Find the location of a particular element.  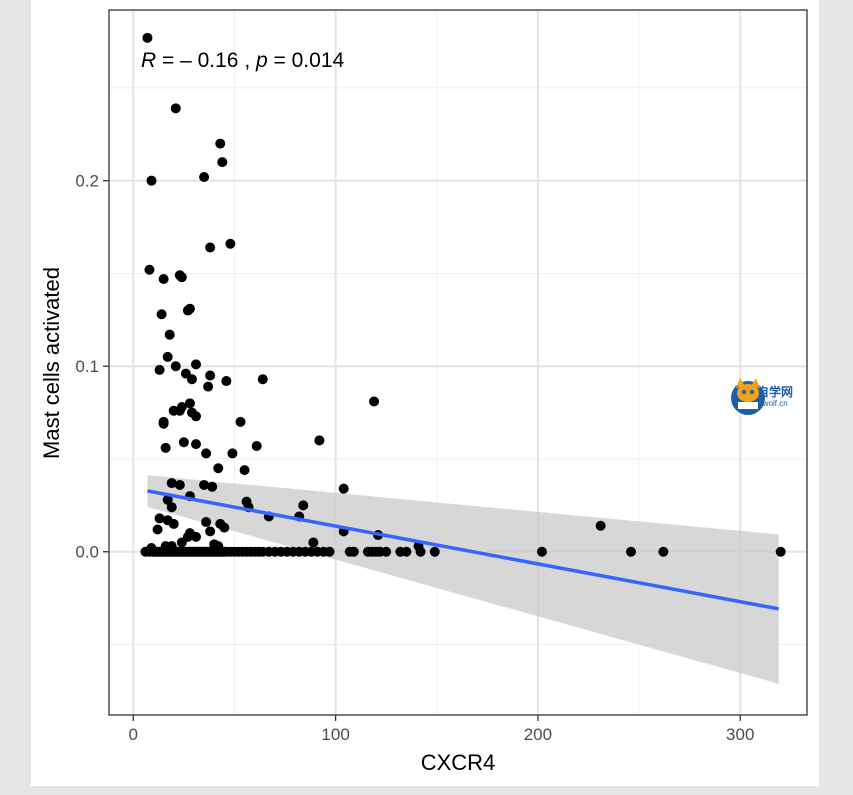

y-axis-ticks: 0.0 0.1 0.2 is located at coordinates (92, 367).